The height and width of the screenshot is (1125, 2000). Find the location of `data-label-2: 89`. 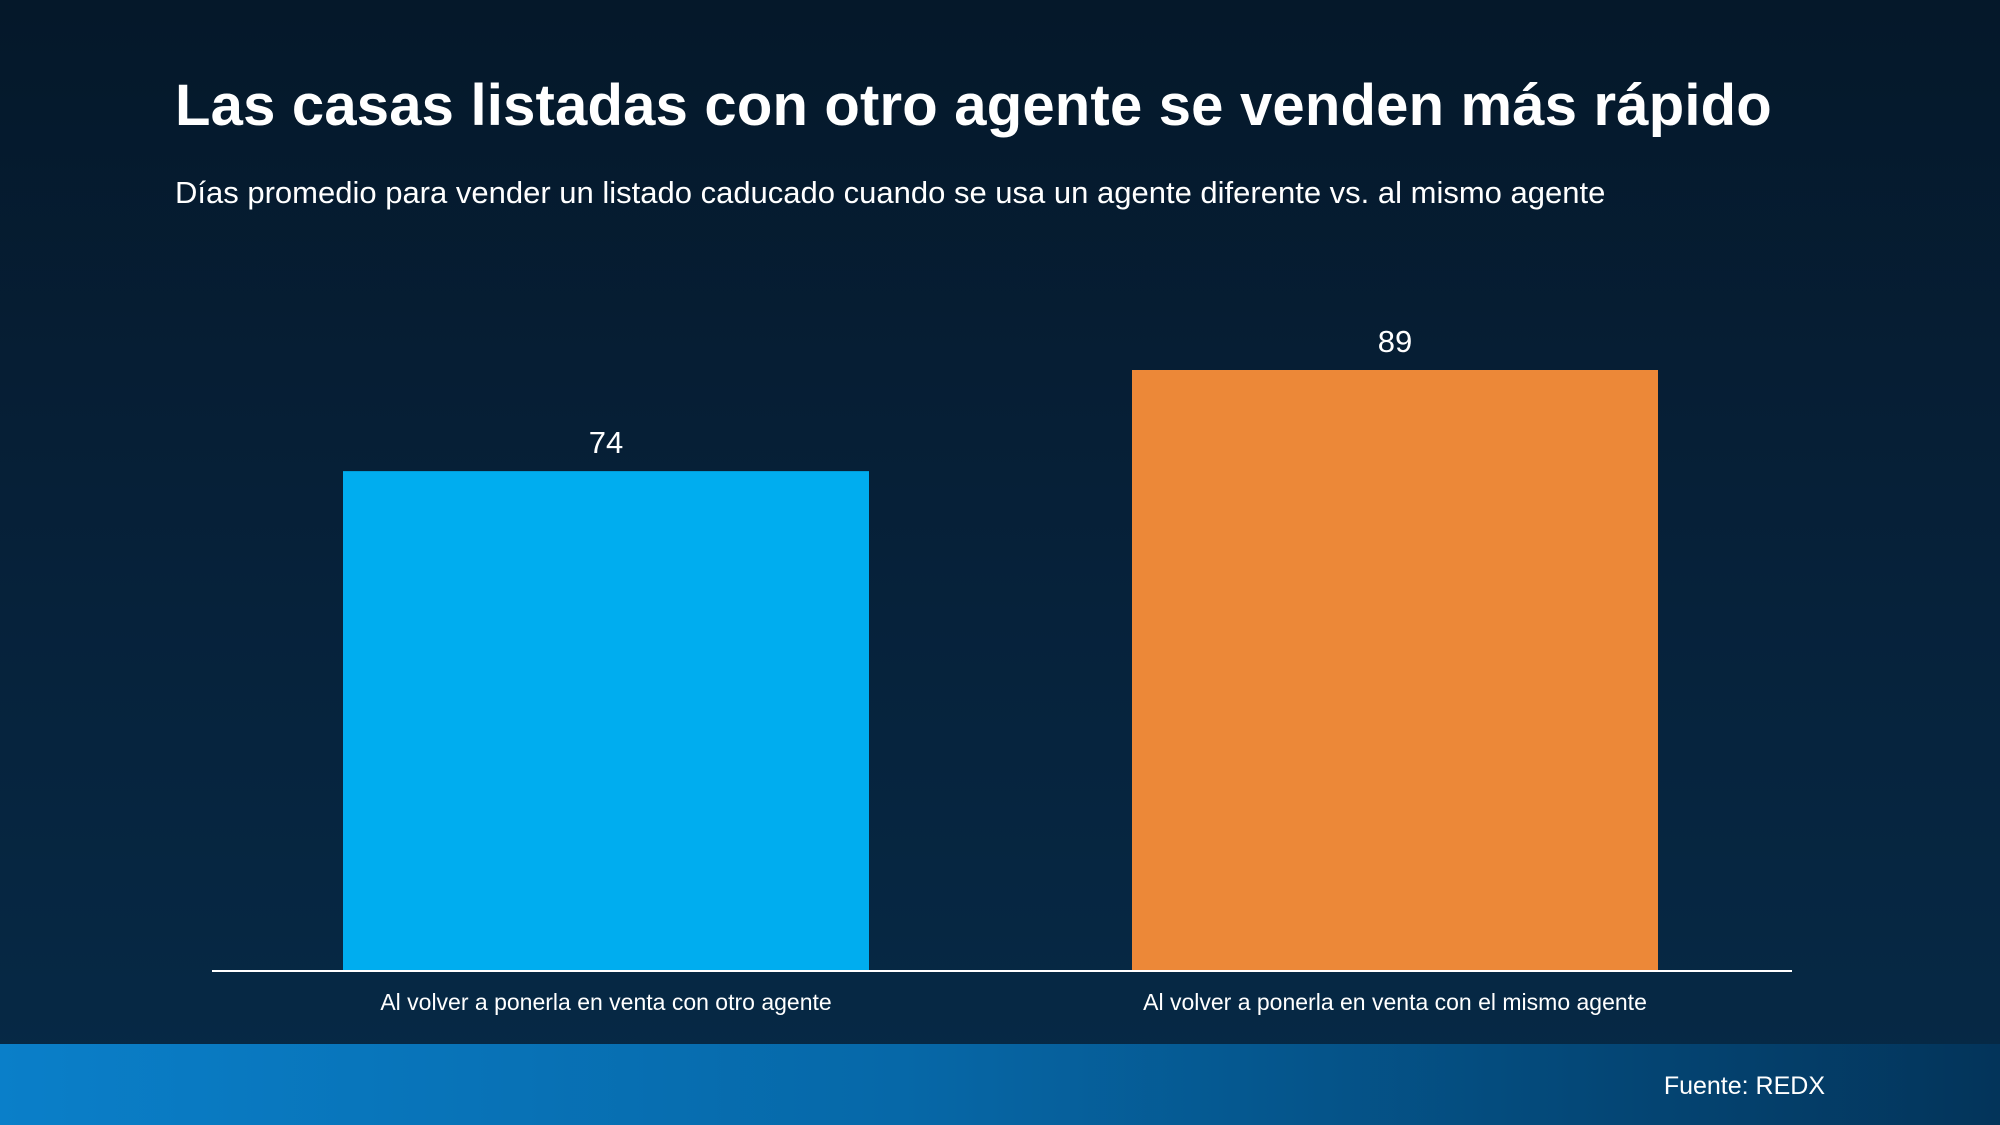

data-label-2: 89 is located at coordinates (1395, 341).